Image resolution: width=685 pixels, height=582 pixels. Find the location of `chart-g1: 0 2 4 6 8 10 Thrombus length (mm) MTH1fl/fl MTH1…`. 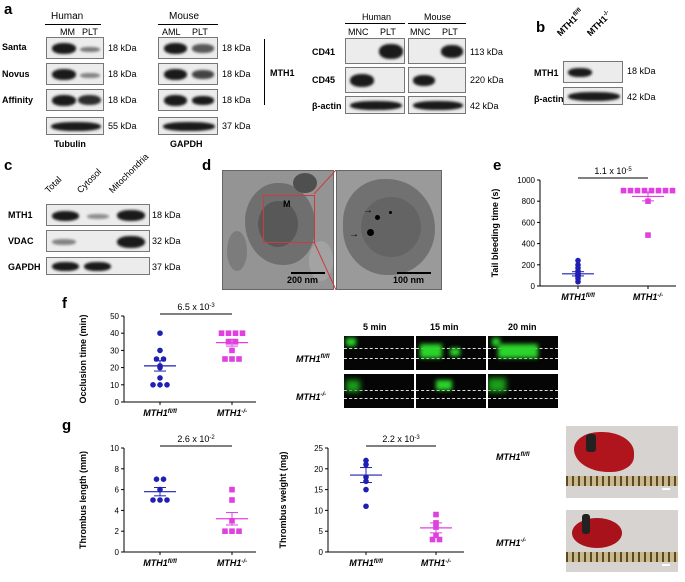

chart-g1: 0 2 4 6 8 10 Thrombus length (mm) MTH1fl/fl MTH1… is located at coordinates (167, 501).